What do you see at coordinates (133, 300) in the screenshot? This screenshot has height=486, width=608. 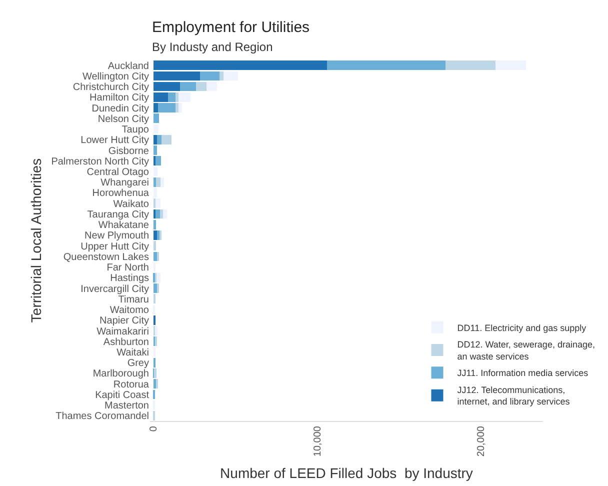 I see `y-tick-label: Timaru` at bounding box center [133, 300].